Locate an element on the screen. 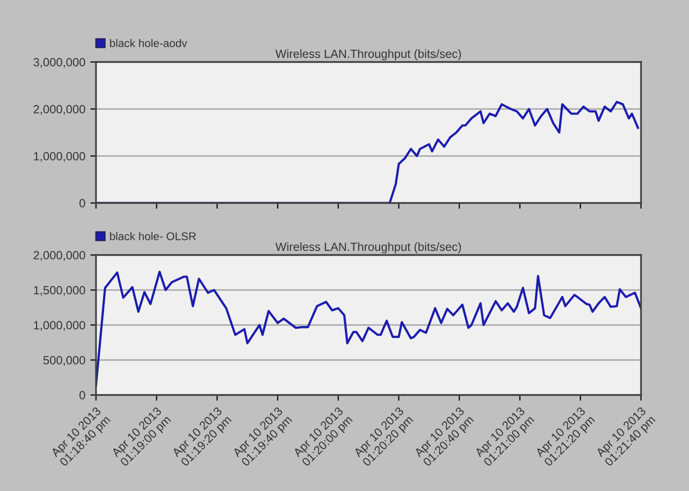  legend-label: black hole-aodv is located at coordinates (149, 43).